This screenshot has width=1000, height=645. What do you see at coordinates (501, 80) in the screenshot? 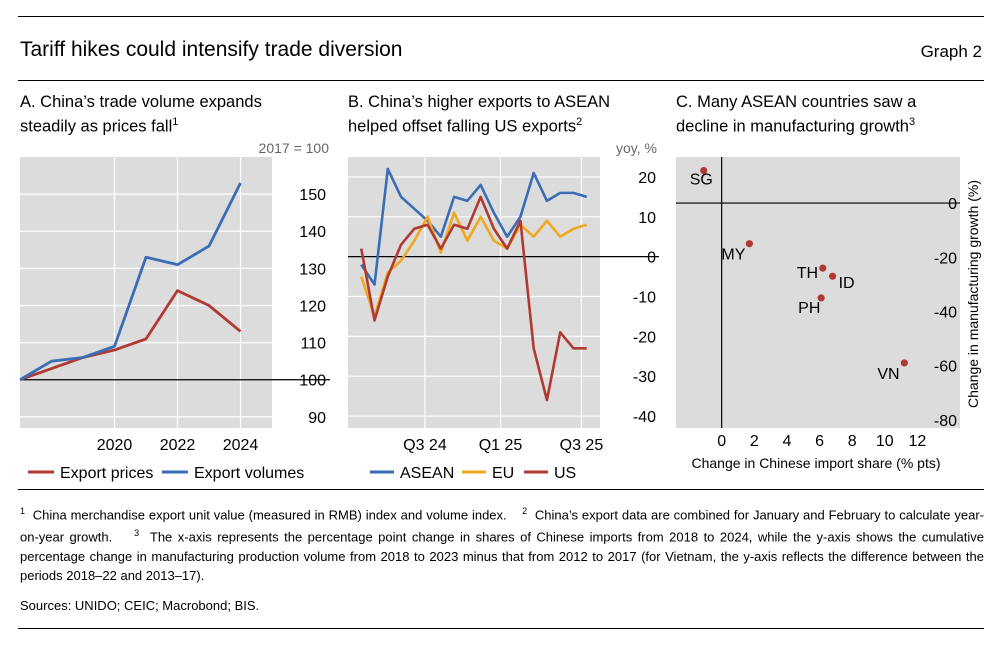
I see `header-rule` at bounding box center [501, 80].